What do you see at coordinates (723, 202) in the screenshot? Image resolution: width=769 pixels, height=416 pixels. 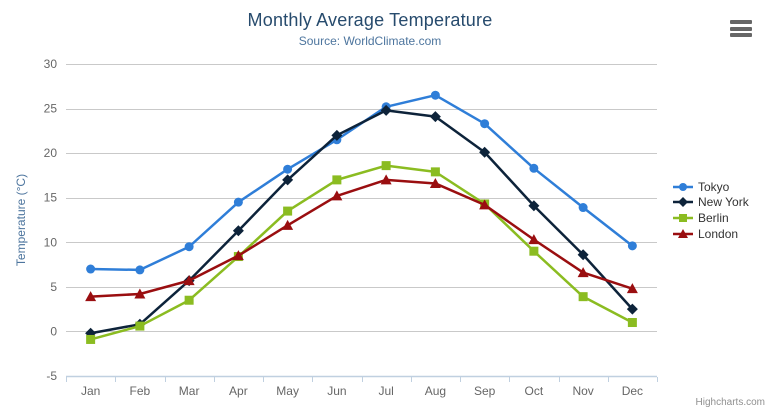 I see `legend-label: New York` at bounding box center [723, 202].